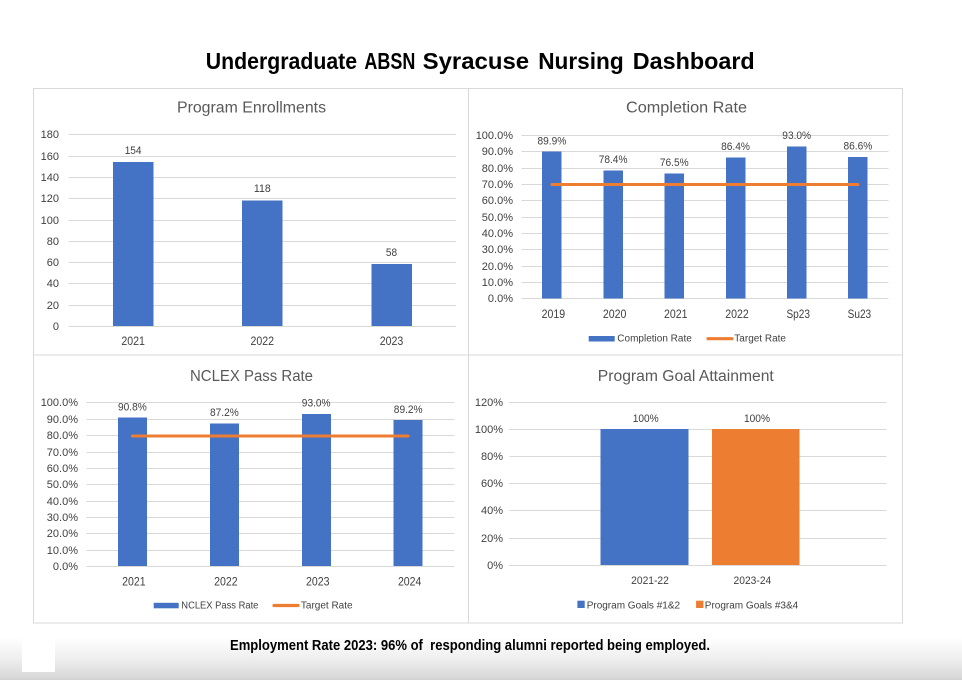 This screenshot has height=680, width=962. Describe the element at coordinates (735, 147) in the screenshot. I see `svg-text: 86.4%` at that location.